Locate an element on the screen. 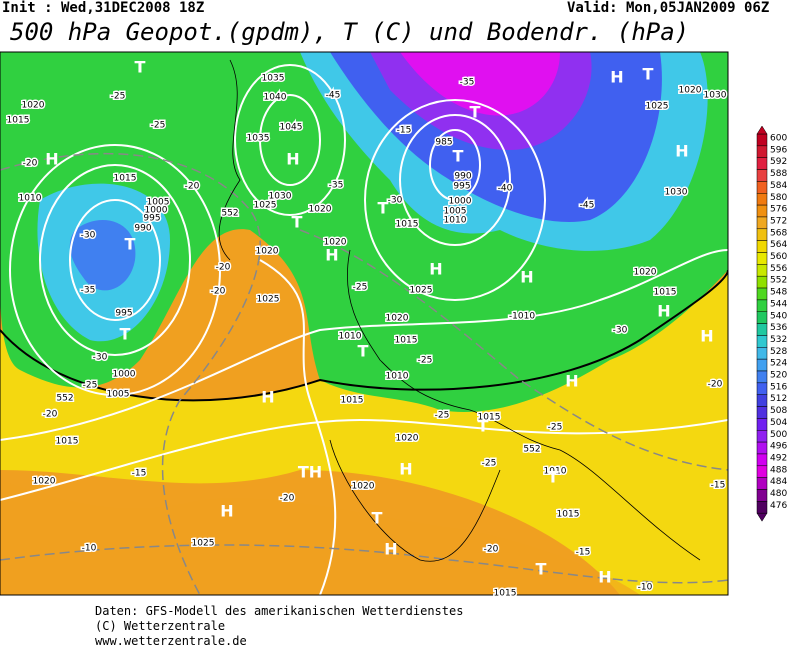 This screenshot has height=648, width=790. colorbar-label: 548 is located at coordinates (778, 293).